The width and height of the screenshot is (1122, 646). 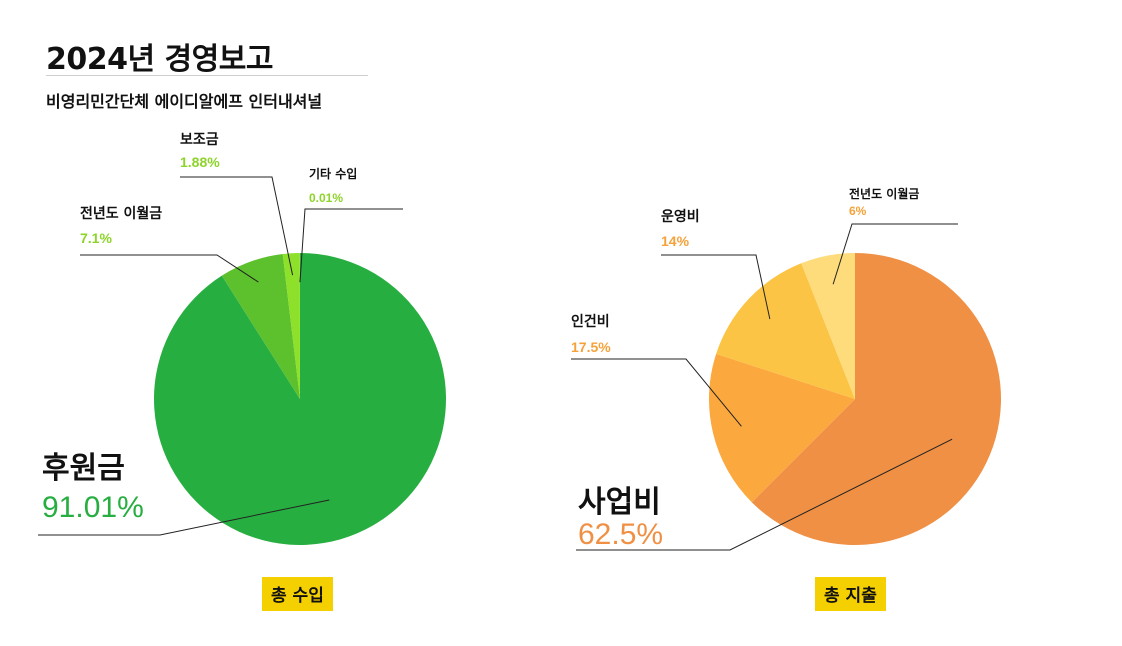 What do you see at coordinates (884, 193) in the screenshot?
I see `expense-slice-label-3: 전년도 이월금` at bounding box center [884, 193].